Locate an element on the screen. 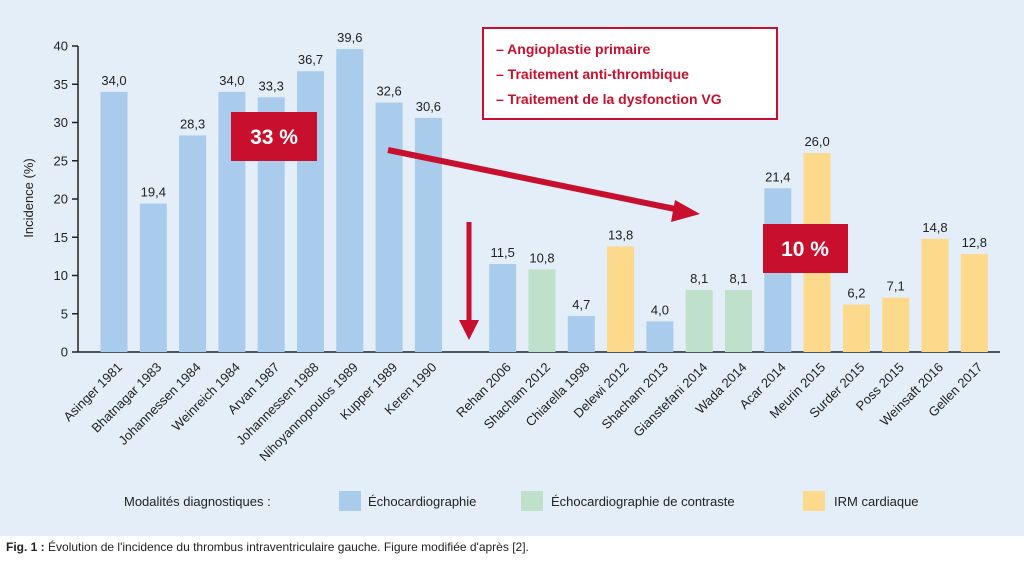 This screenshot has width=1024, height=561. badge-33-box is located at coordinates (274, 136).